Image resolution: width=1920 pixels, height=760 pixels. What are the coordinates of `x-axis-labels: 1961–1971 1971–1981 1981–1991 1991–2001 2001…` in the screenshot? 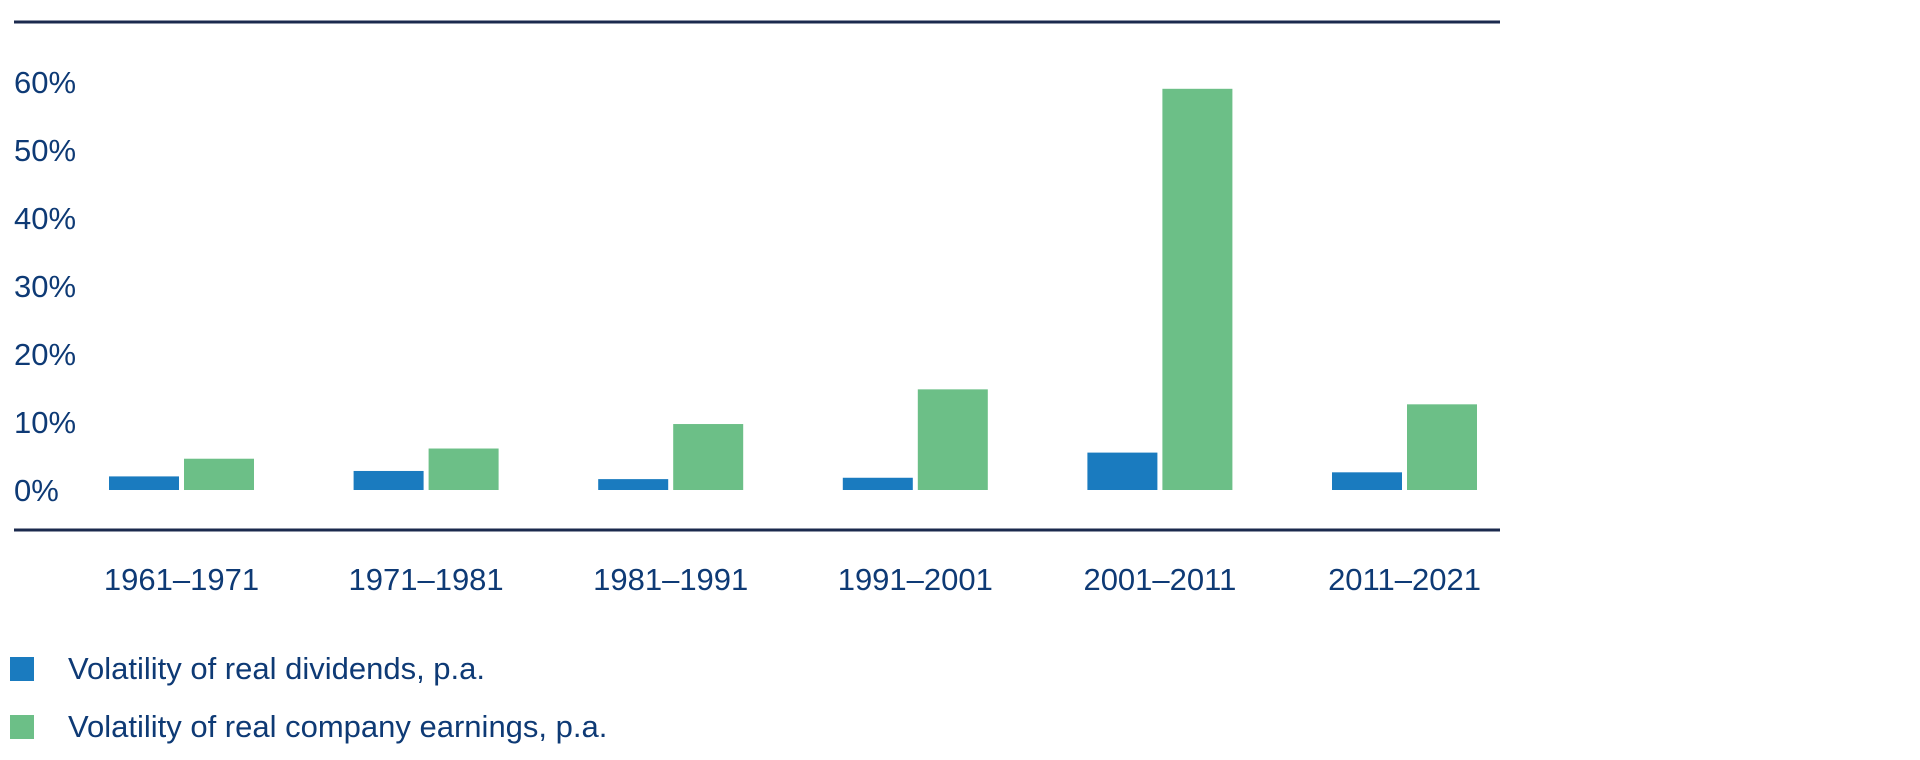 It's located at (792, 579).